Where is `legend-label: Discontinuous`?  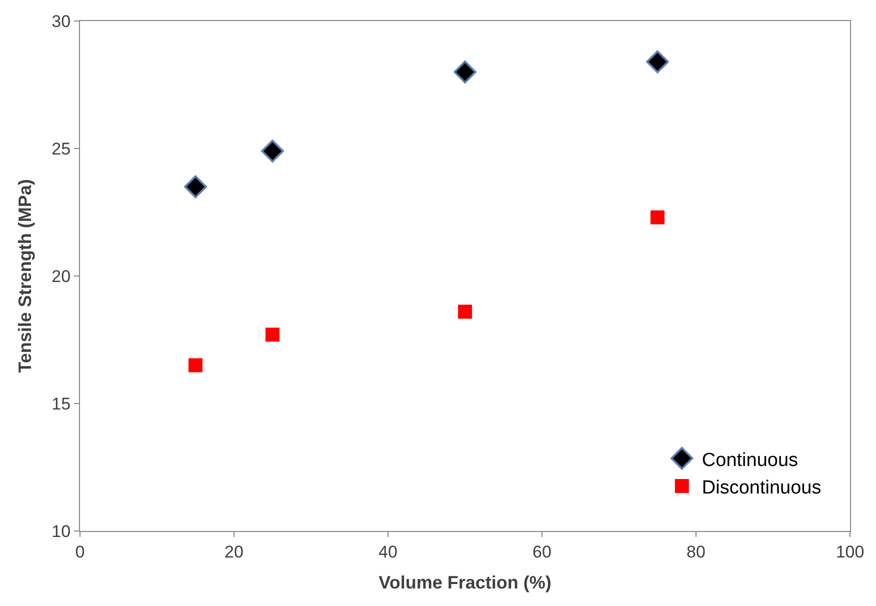
legend-label: Discontinuous is located at coordinates (762, 487).